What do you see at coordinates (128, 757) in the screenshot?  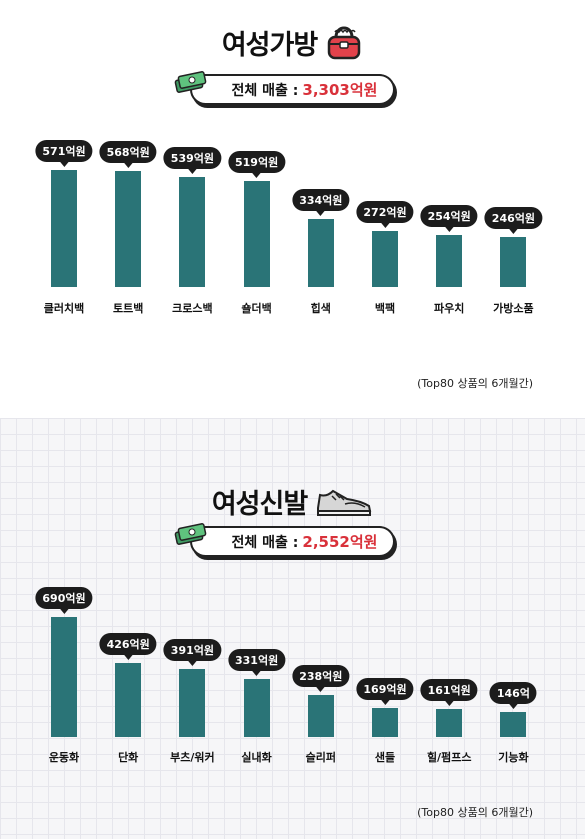 I see `category-label: 단화` at bounding box center [128, 757].